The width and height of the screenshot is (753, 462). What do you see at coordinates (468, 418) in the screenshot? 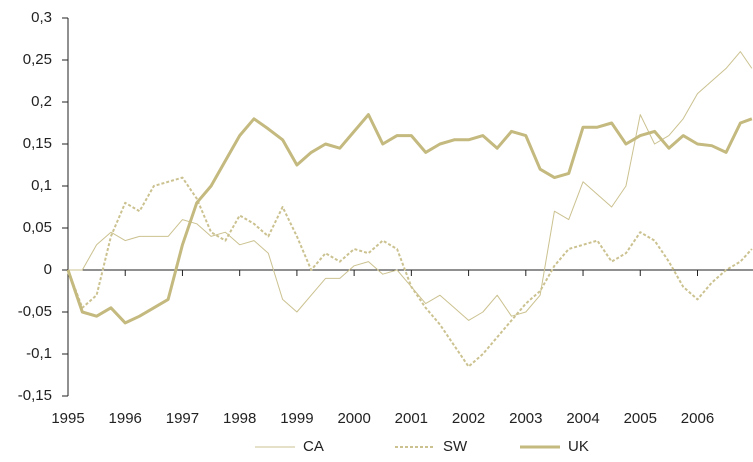
I see `x-tick-label: 2002` at bounding box center [468, 418].